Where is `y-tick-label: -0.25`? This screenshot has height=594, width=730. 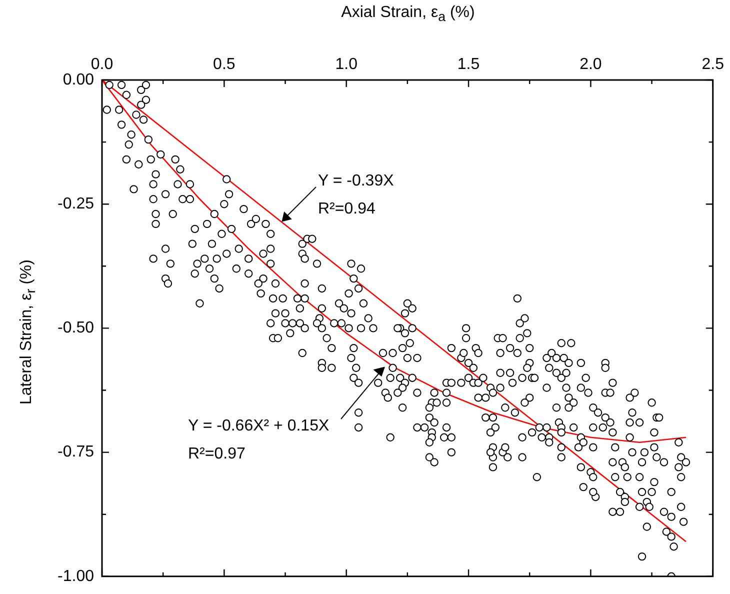 y-tick-label: -0.25 is located at coordinates (76, 204).